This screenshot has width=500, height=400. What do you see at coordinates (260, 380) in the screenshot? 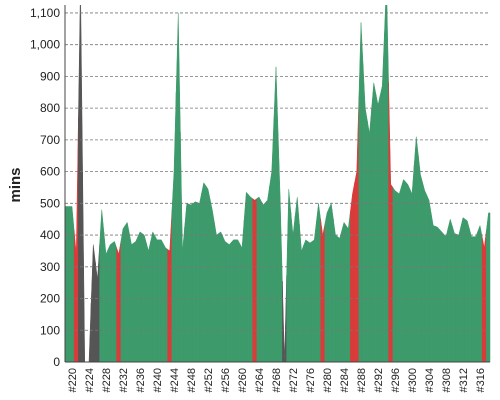
I see `x-tick-label: #264` at bounding box center [260, 380].